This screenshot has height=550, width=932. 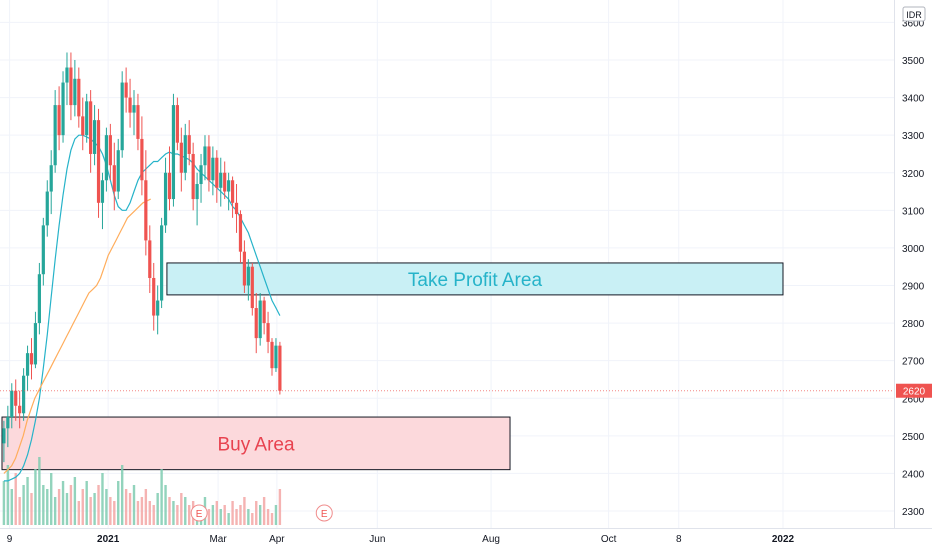 What do you see at coordinates (913, 399) in the screenshot?
I see `price-tick-label: 2600` at bounding box center [913, 399].